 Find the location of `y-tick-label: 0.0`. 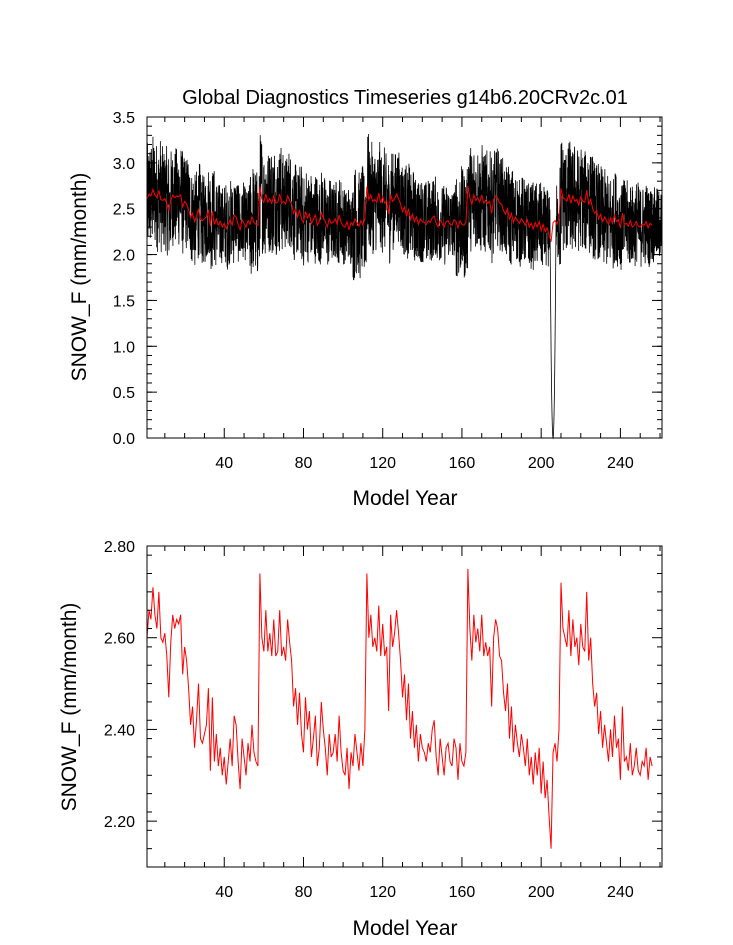

y-tick-label: 0.0 is located at coordinates (124, 439).